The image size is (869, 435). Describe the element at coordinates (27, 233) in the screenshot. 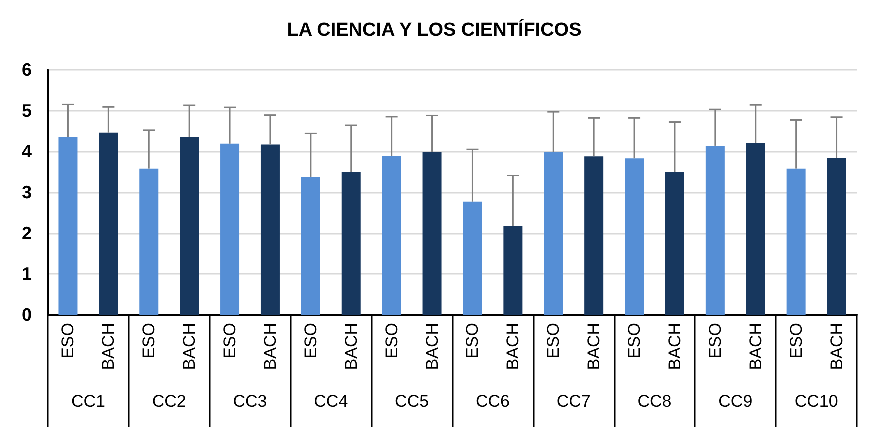

I see `y-tick-label: 2` at that location.